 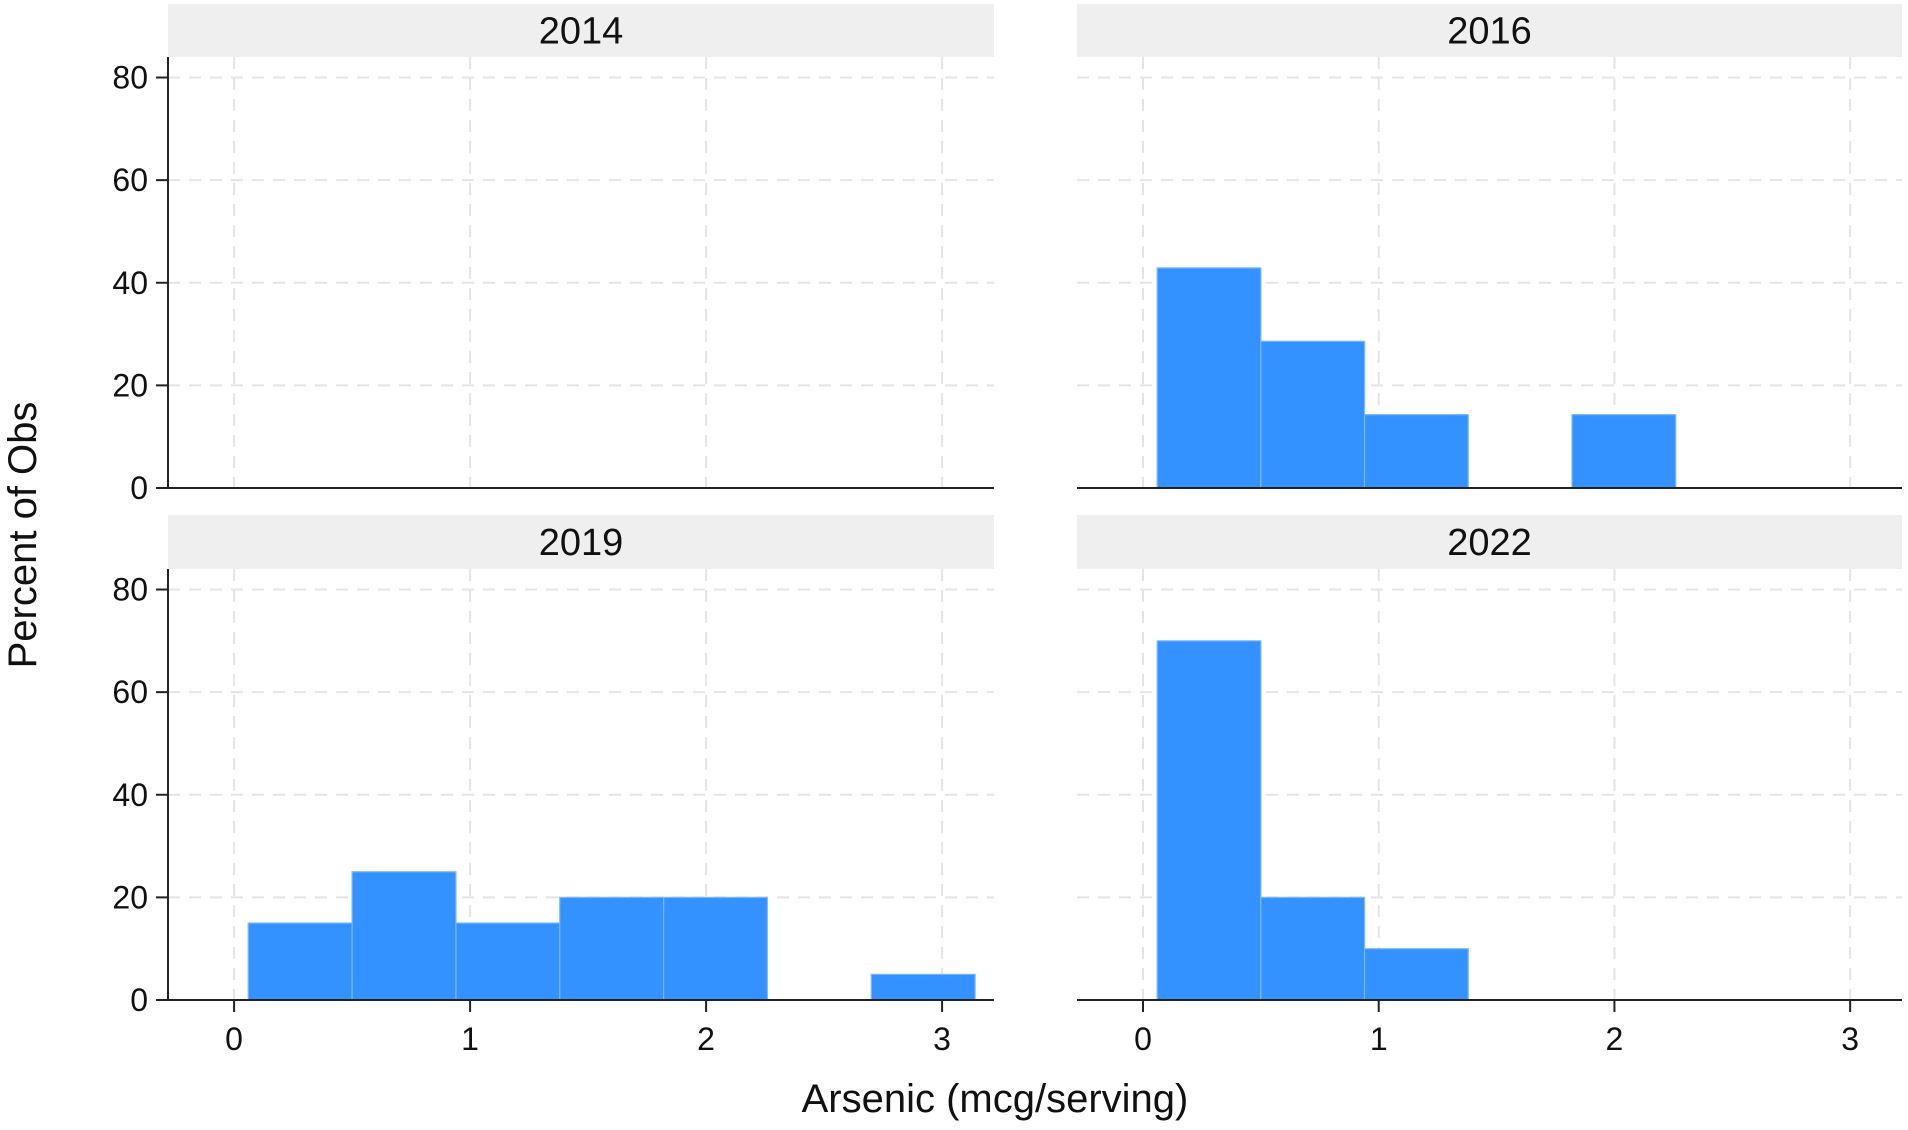 I want to click on x-axis-title: Arsenic (mcg/serving), so click(x=995, y=1099).